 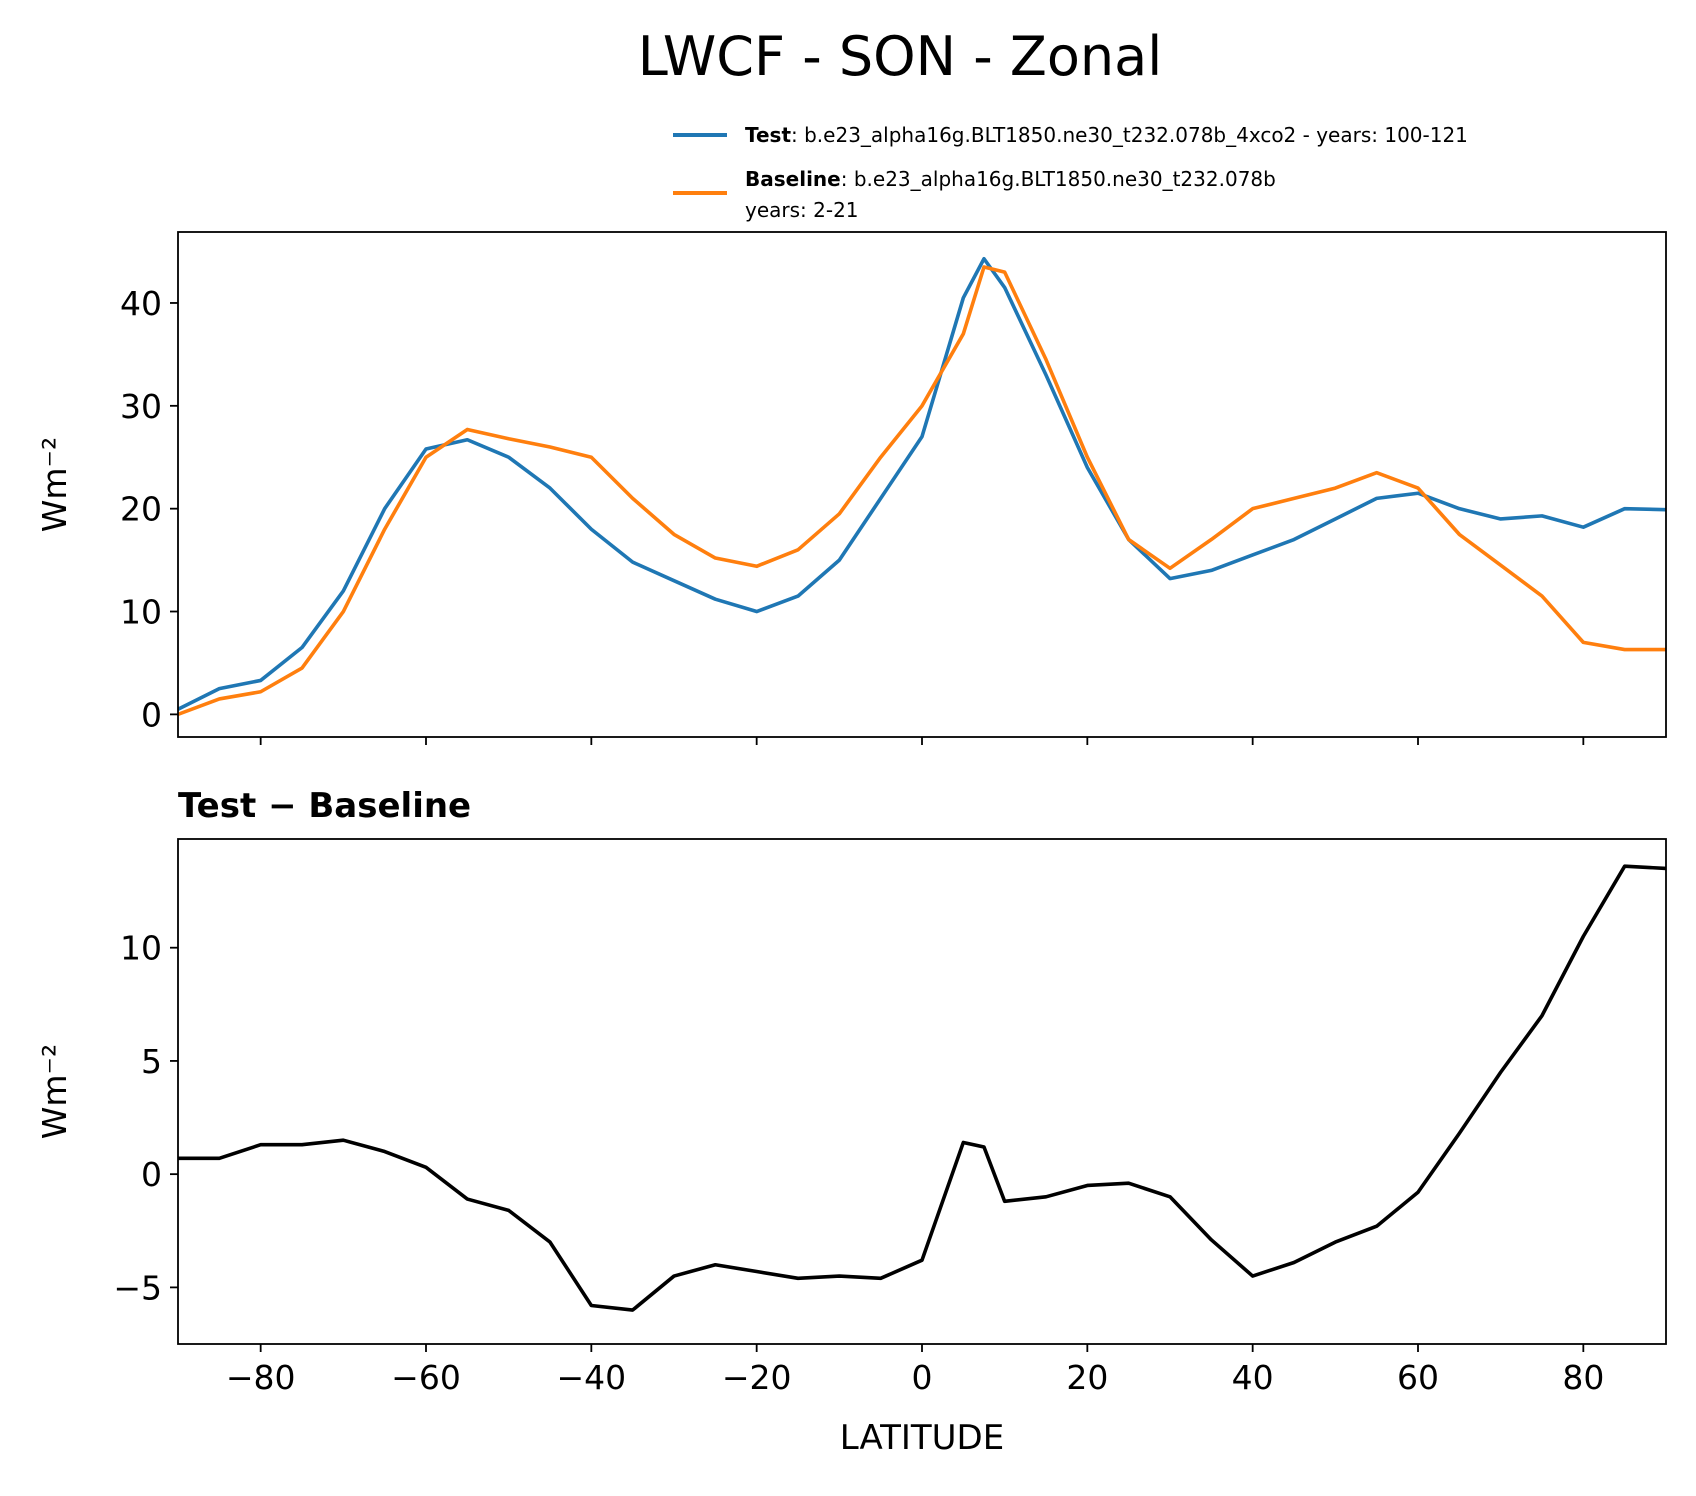 What do you see at coordinates (922, 1438) in the screenshot?
I see `x-axis-label: LATITUDE` at bounding box center [922, 1438].